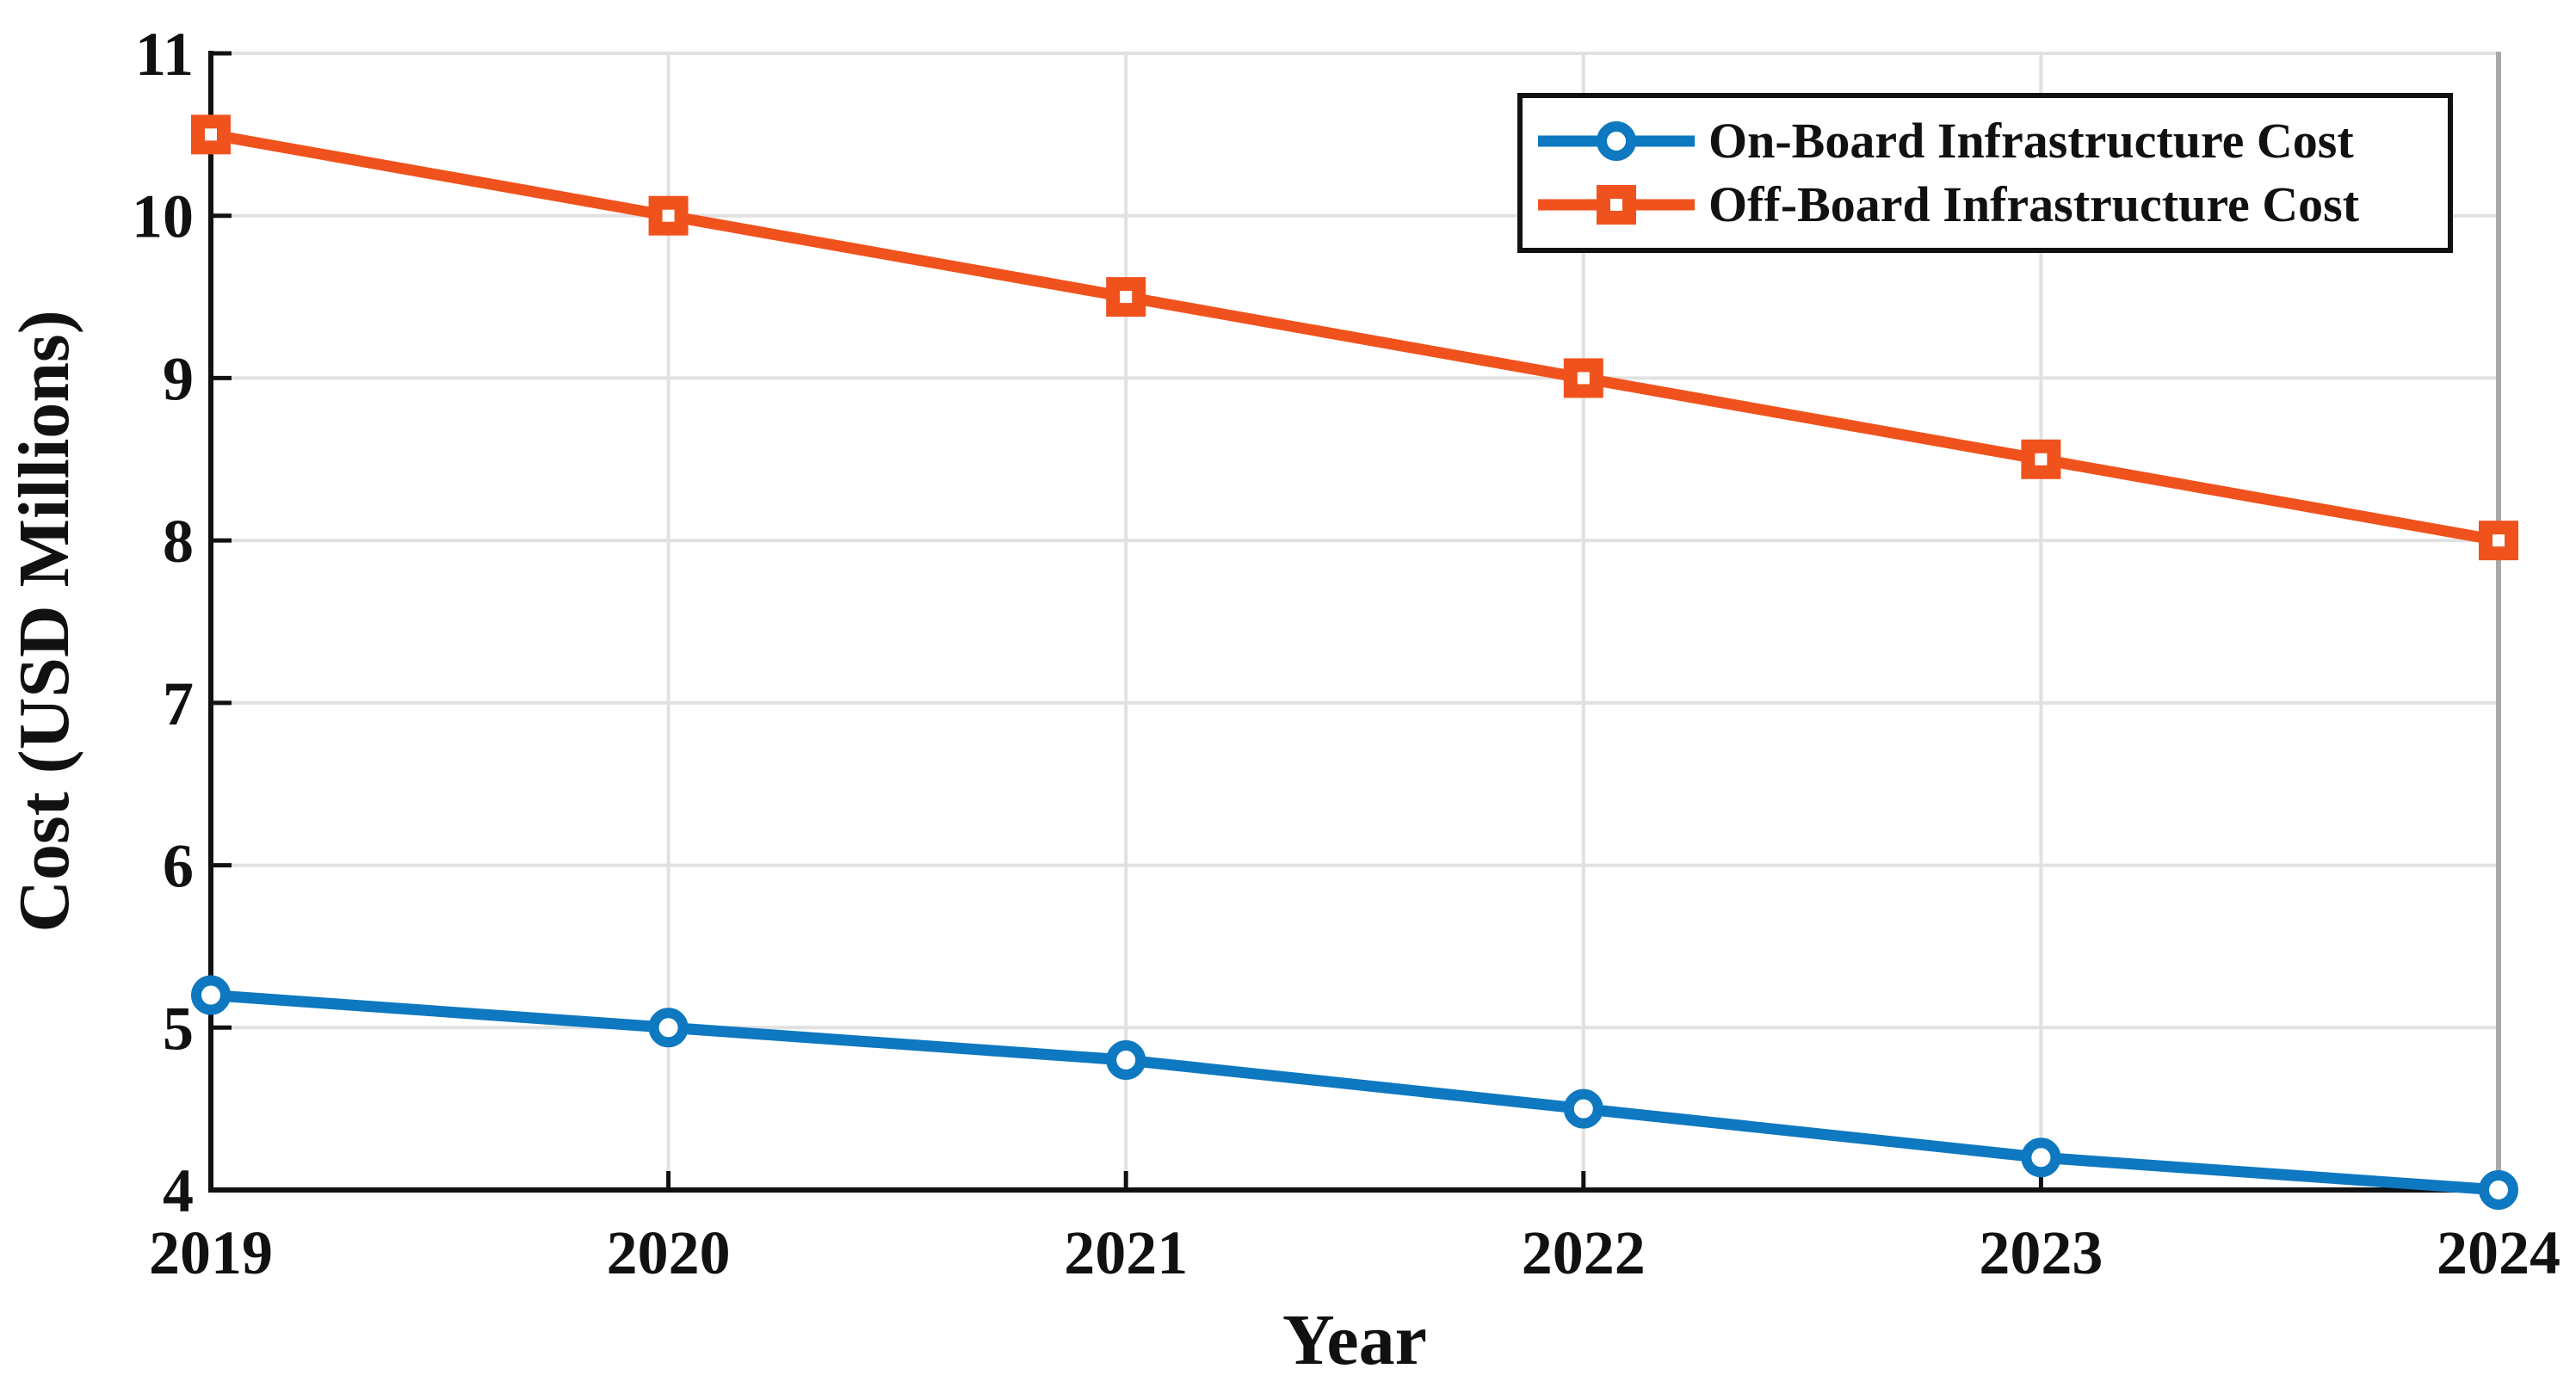  Describe the element at coordinates (164, 55) in the screenshot. I see `y-tick-label: 11` at that location.